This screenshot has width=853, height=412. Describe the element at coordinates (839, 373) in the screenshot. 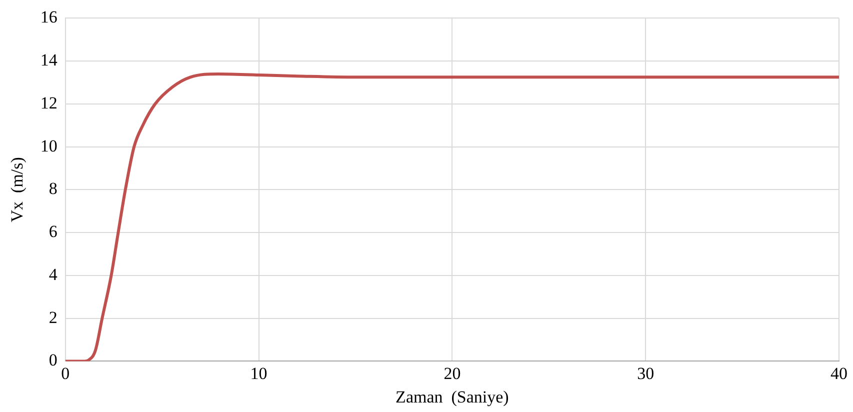

I see `x-tick-label: 40` at that location.